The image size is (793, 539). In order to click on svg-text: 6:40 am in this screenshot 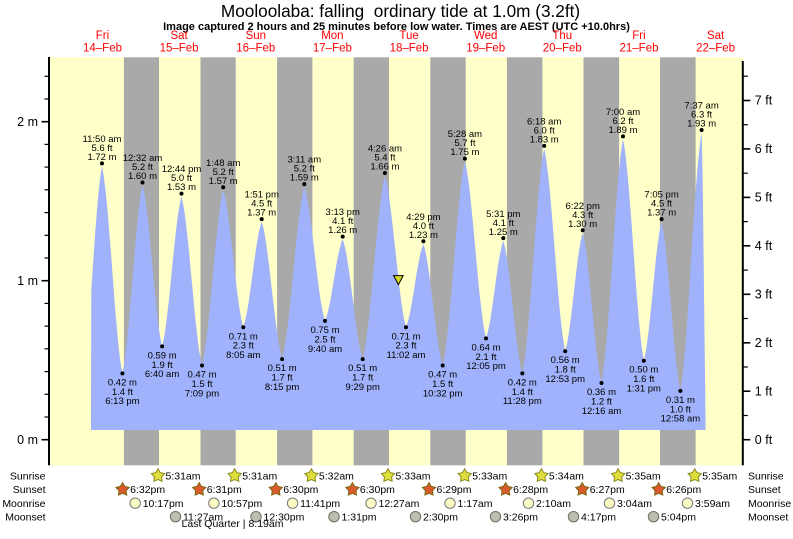, I will do `click(162, 374)`.